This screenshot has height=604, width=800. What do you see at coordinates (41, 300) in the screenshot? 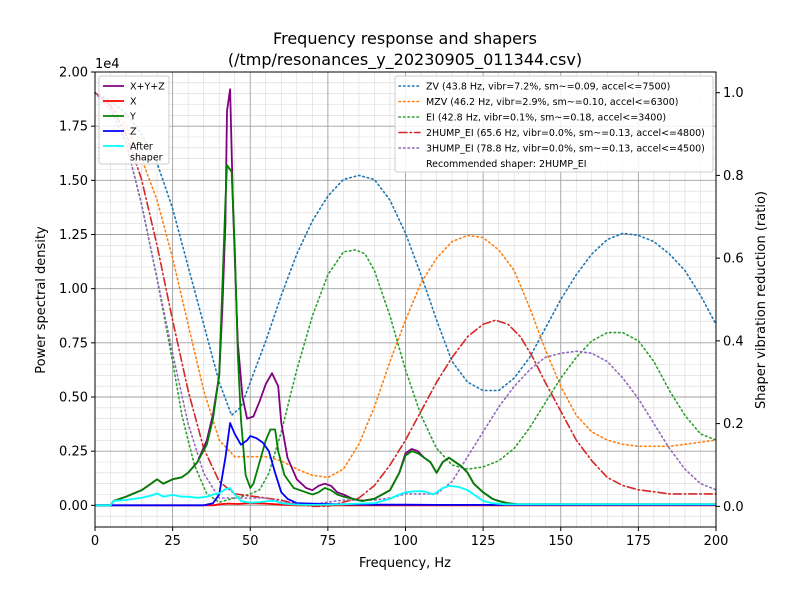
I see `y-axis-left-label: Power spectral density` at bounding box center [41, 300].